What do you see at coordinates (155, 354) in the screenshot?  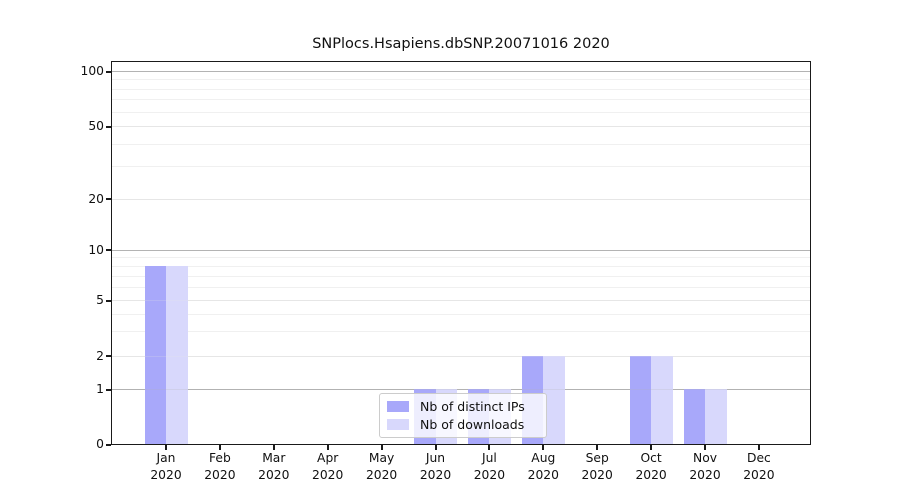 I see `bar-distinct-ips-jan` at bounding box center [155, 354].